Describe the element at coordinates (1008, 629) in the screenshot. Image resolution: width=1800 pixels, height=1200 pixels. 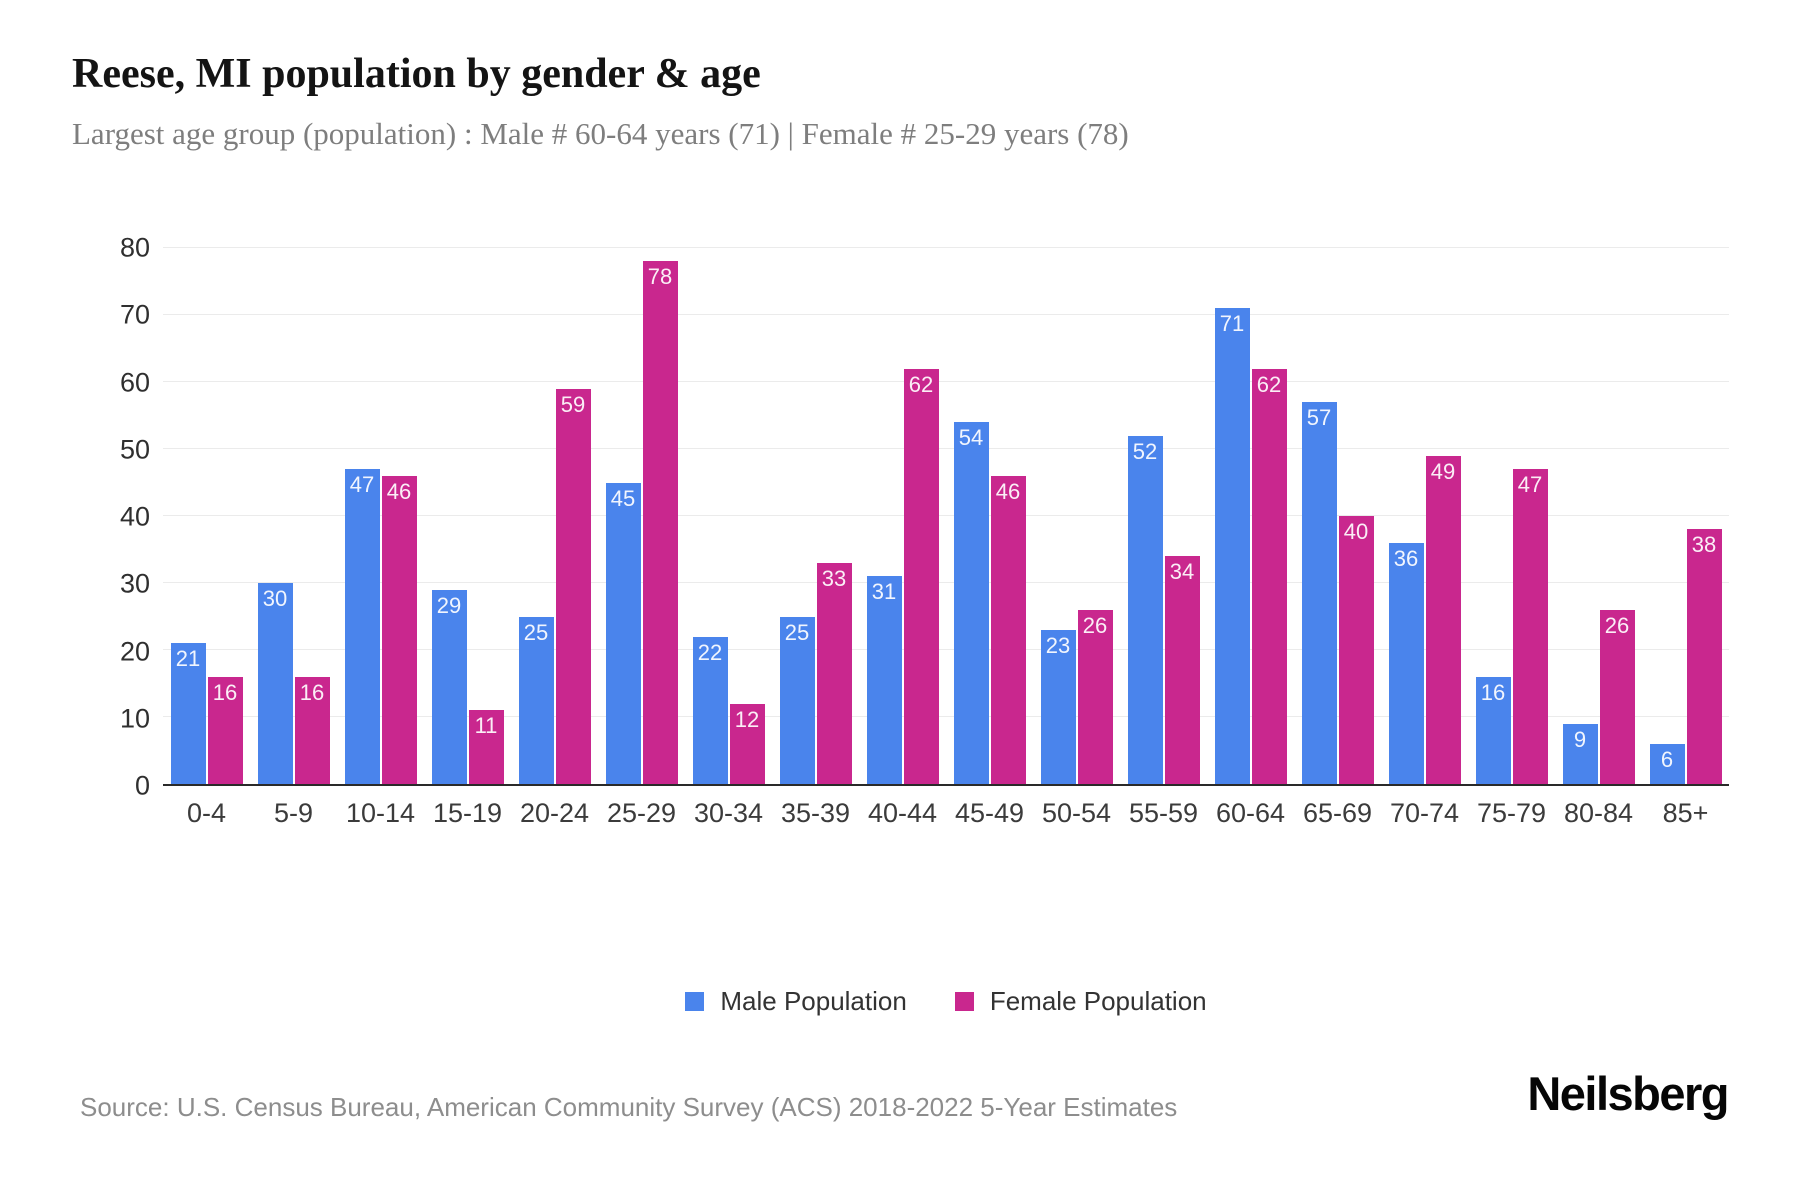
I see `bar-female-45-49: 46` at that location.